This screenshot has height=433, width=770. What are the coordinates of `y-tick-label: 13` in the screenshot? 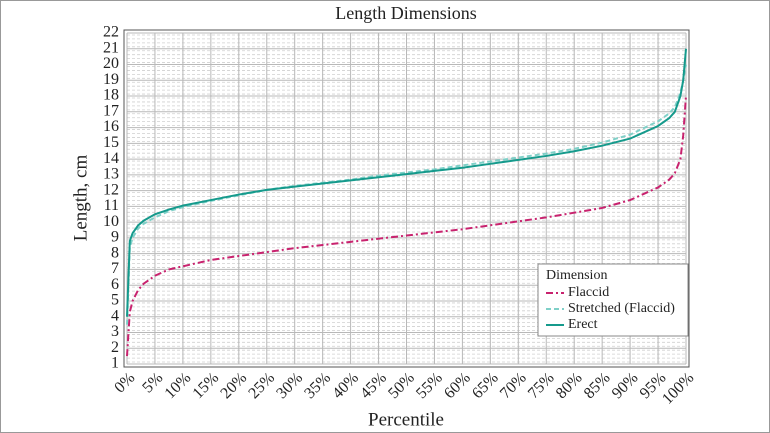 It's located at (111, 174).